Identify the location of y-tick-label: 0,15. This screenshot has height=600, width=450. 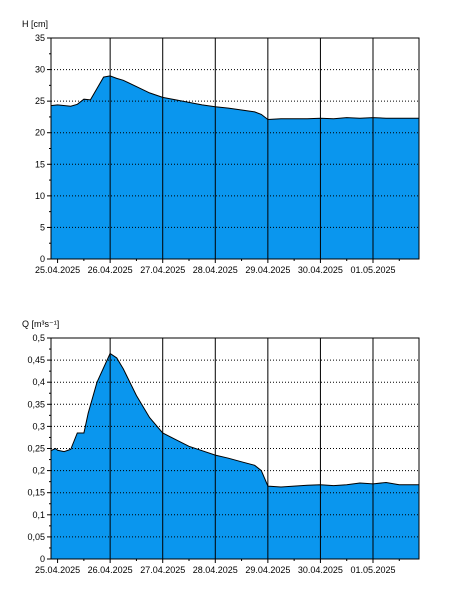
(36, 493).